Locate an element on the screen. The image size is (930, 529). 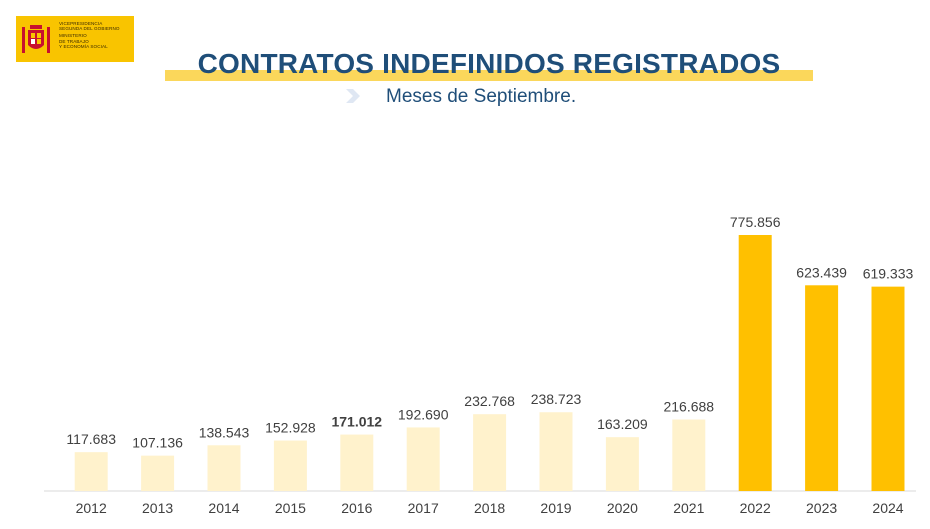
coat-of-arms-icon is located at coordinates (36, 39).